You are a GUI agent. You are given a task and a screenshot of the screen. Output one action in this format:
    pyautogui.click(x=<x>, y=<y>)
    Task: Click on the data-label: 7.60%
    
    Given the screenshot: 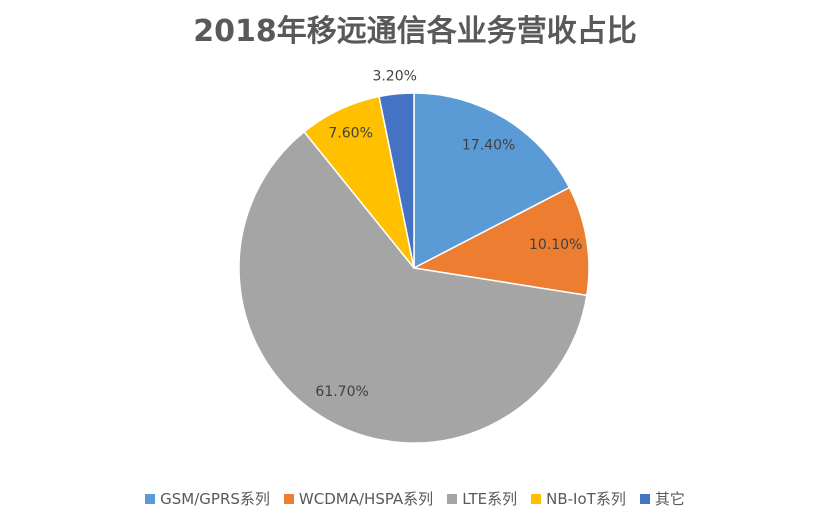 What is the action you would take?
    pyautogui.click(x=350, y=133)
    